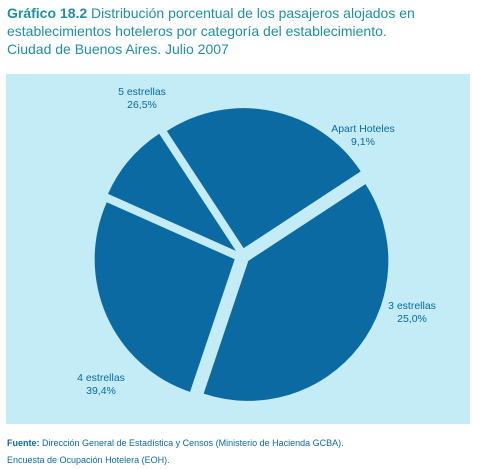  What do you see at coordinates (23, 443) in the screenshot?
I see `source-label: Fuente:` at bounding box center [23, 443].